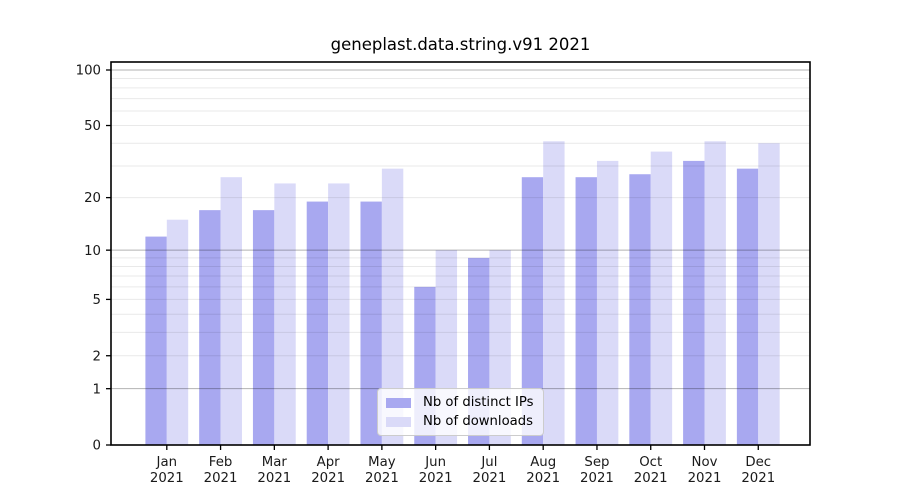 The height and width of the screenshot is (500, 900). I want to click on legend-label-distinct-ips: Nb of distinct IPs, so click(478, 402).